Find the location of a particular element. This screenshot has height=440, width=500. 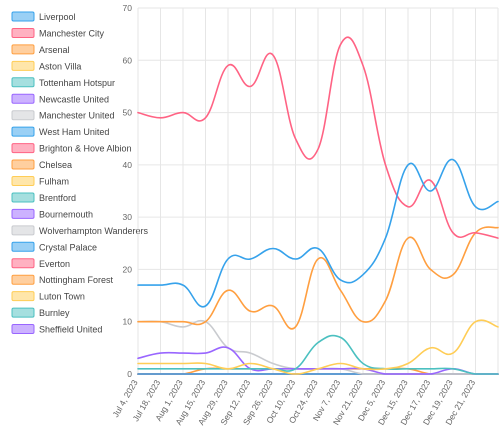

legend-item: Burnley is located at coordinates (40, 312).